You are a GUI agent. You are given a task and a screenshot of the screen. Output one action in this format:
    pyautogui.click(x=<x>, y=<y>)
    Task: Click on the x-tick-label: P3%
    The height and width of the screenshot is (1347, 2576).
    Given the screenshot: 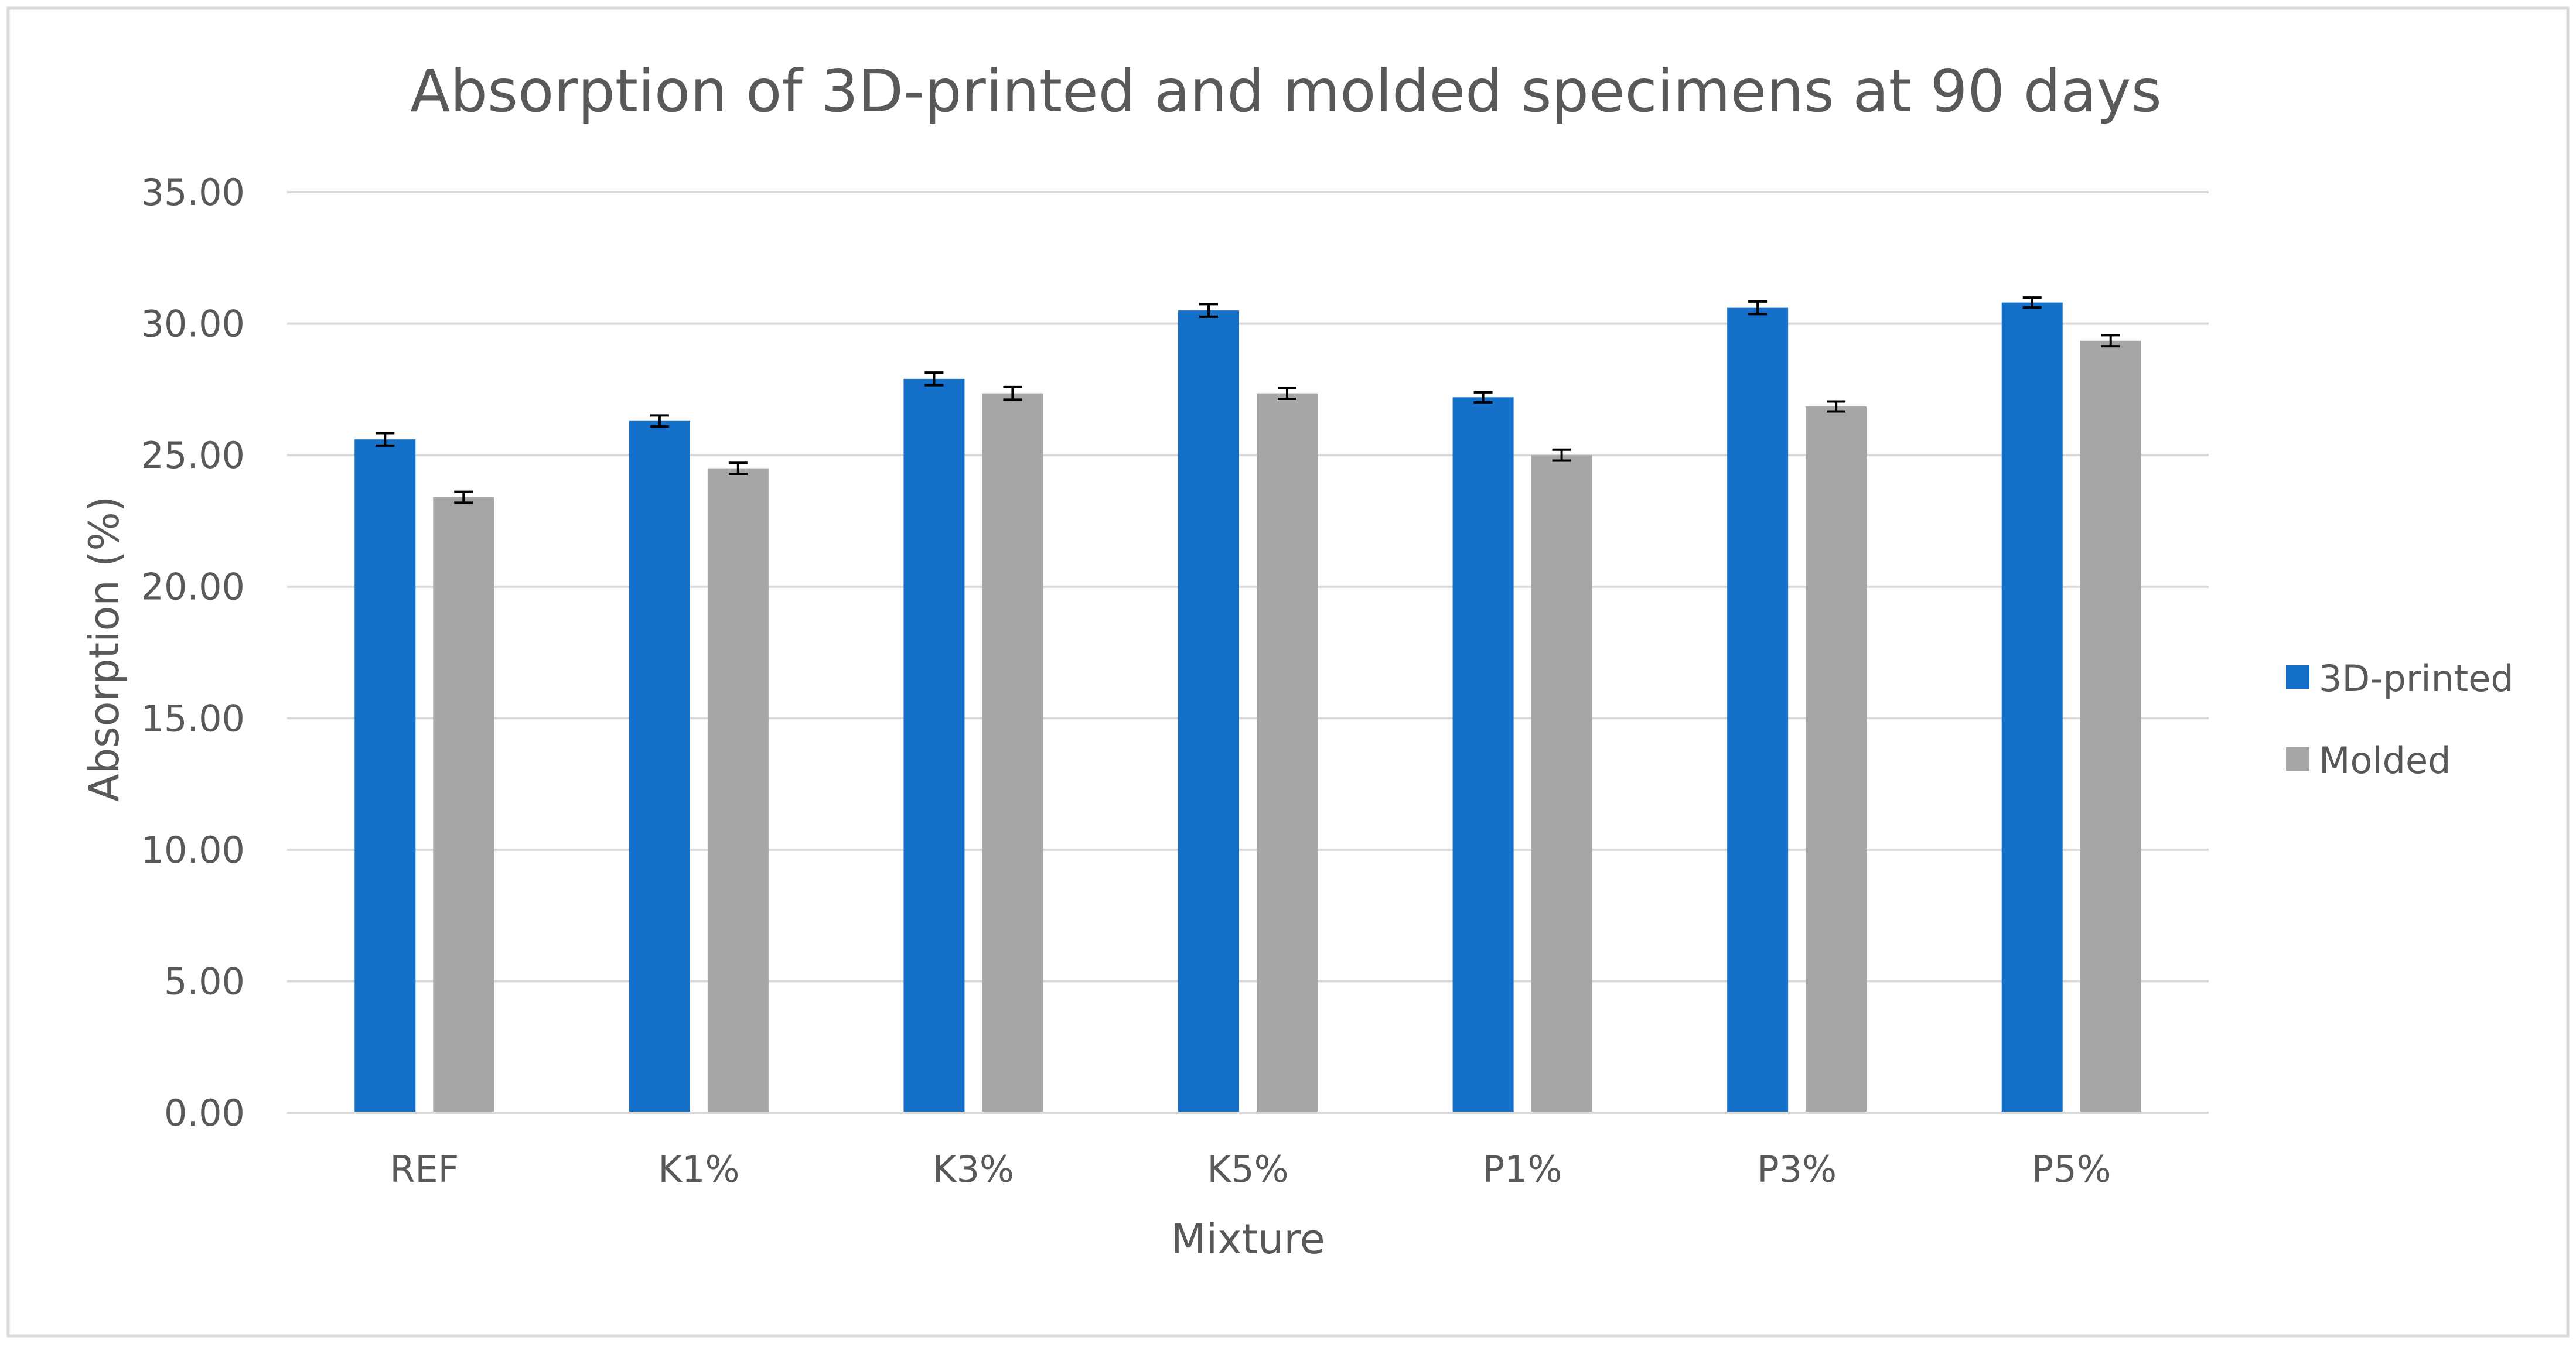 What is the action you would take?
    pyautogui.click(x=1797, y=1169)
    